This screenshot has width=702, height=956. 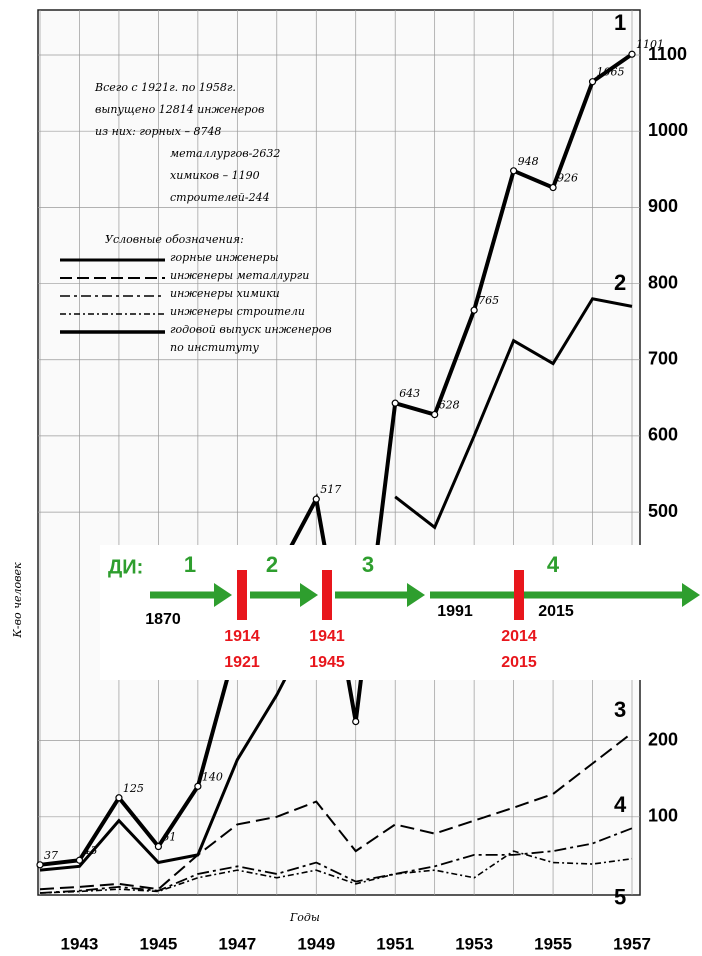 What do you see at coordinates (663, 206) in the screenshot?
I see `y-tick-label: 900` at bounding box center [663, 206].